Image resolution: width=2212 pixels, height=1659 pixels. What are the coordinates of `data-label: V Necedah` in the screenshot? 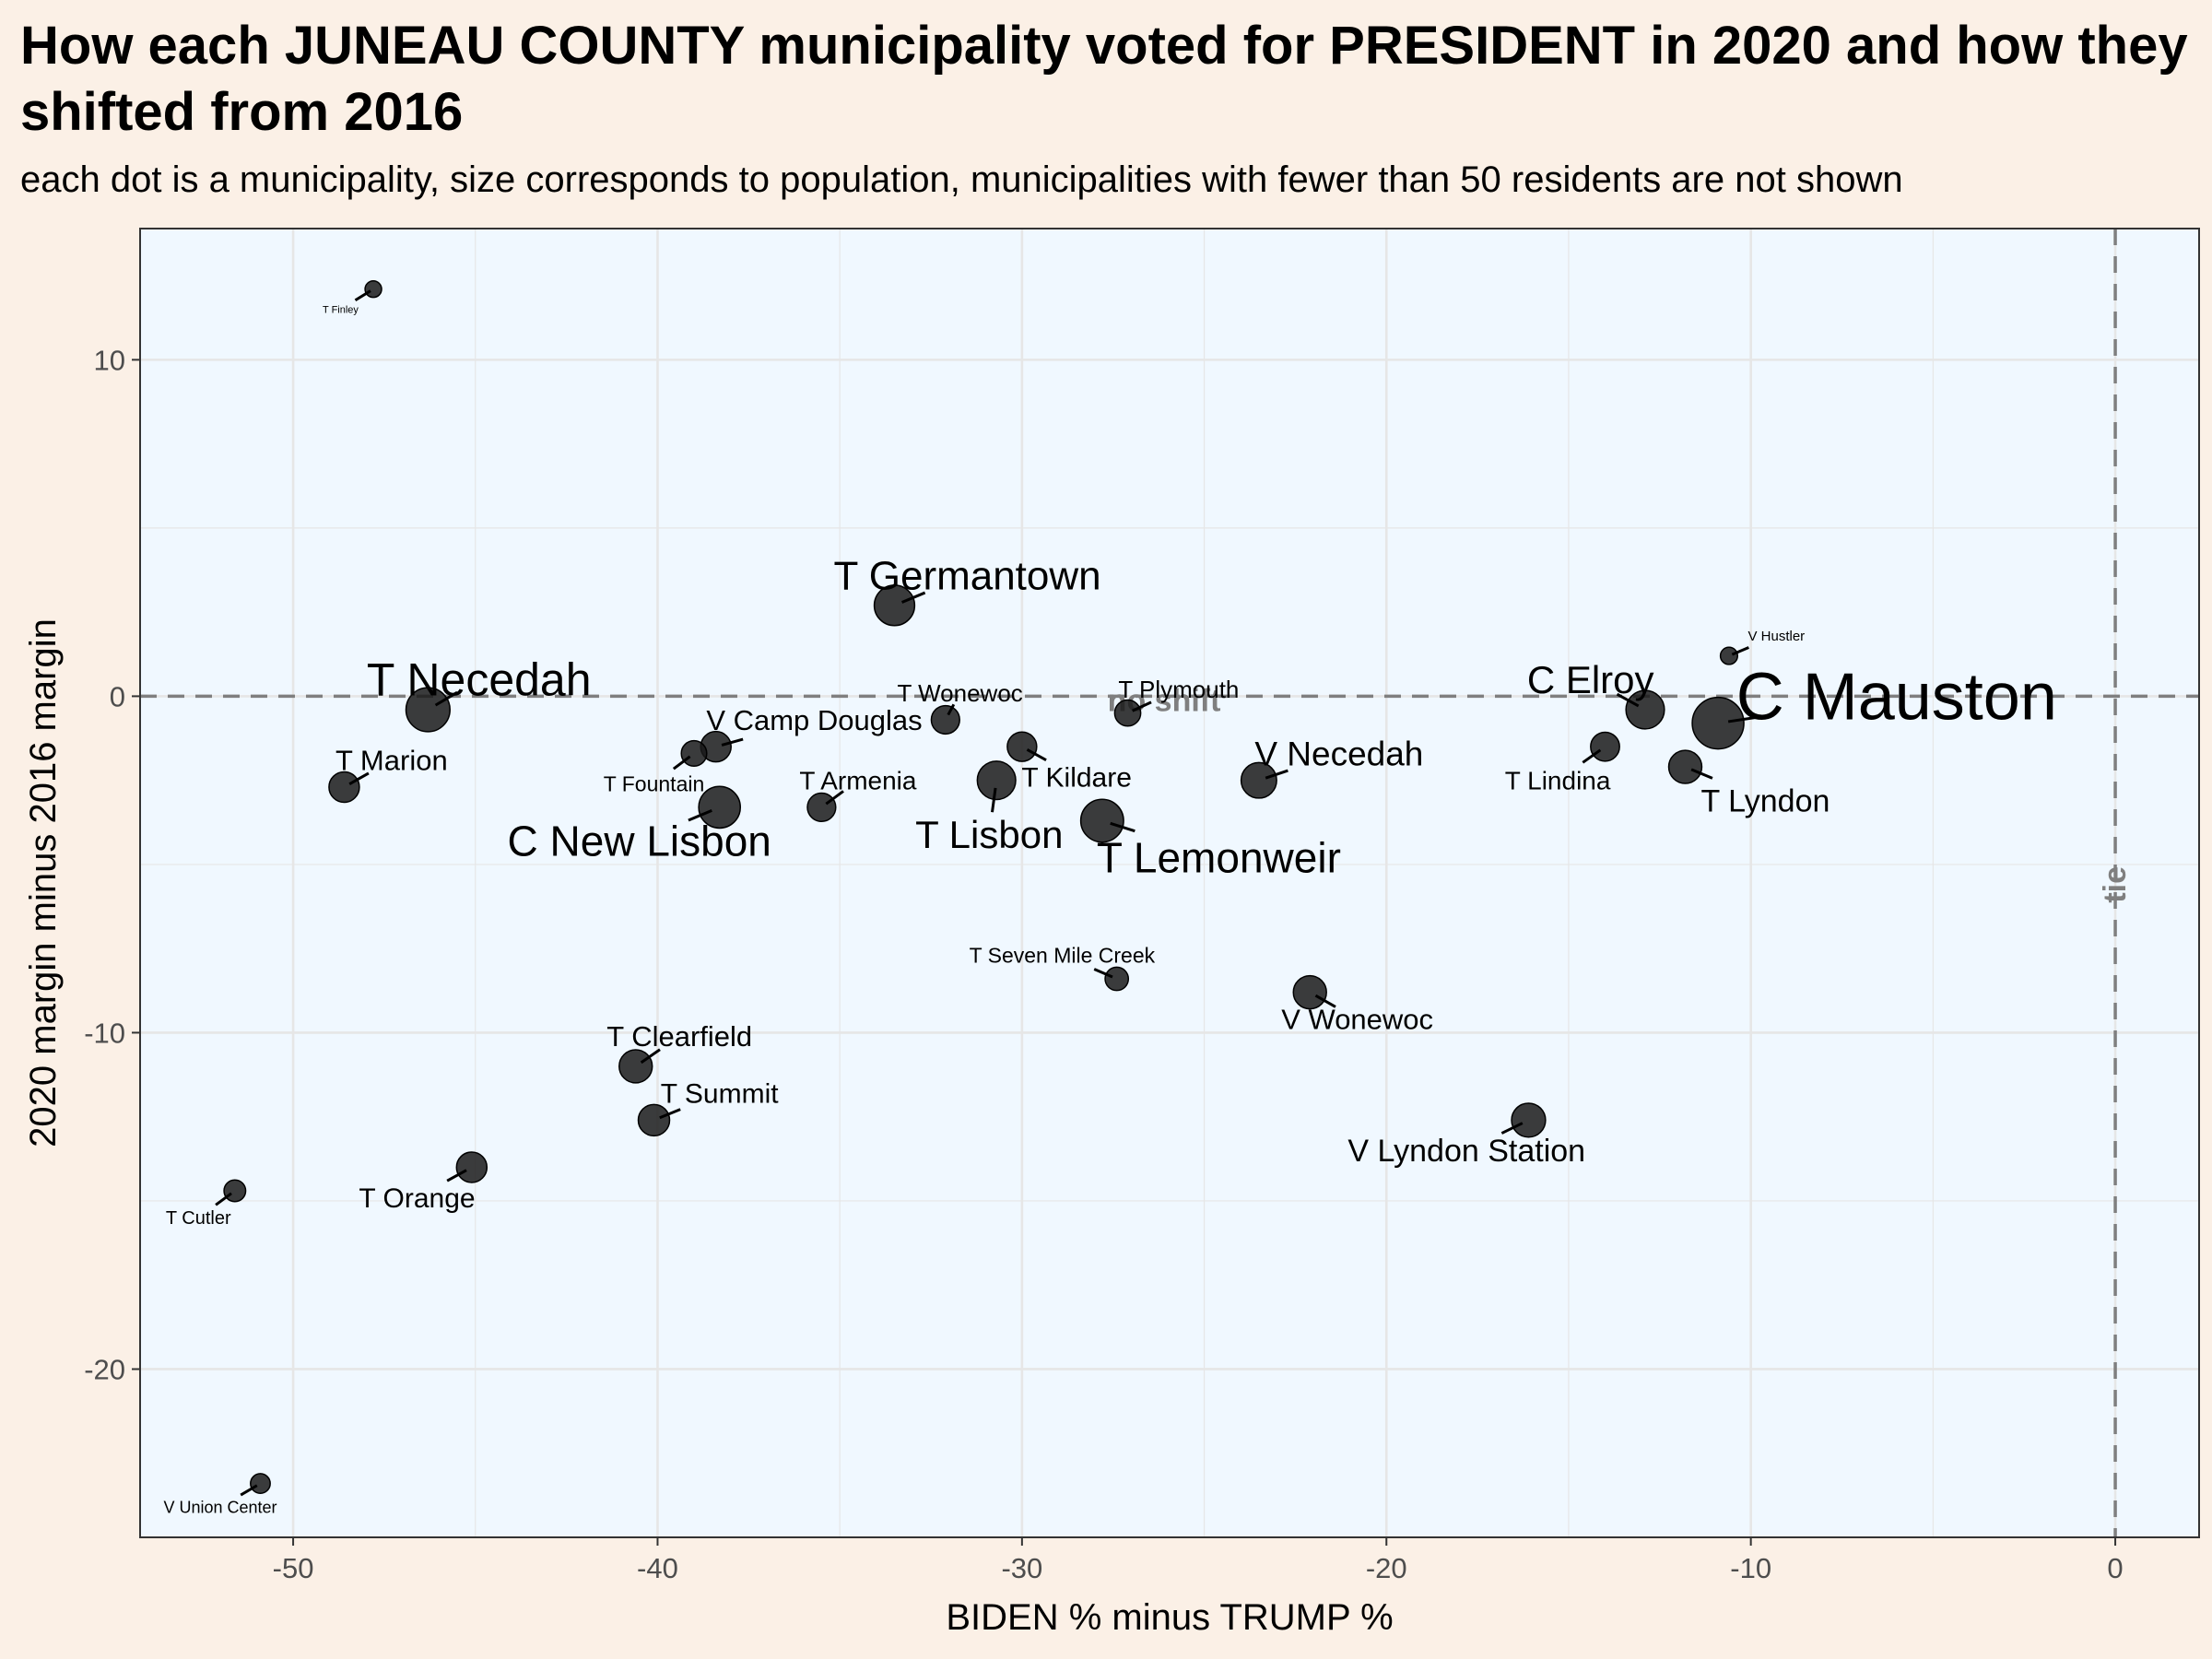 It's located at (1338, 753).